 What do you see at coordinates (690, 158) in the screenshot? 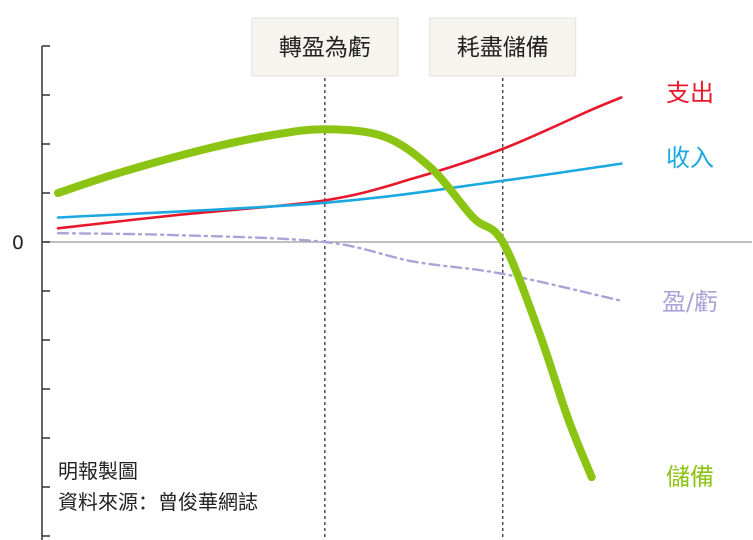
I see `series-label: 收入` at bounding box center [690, 158].